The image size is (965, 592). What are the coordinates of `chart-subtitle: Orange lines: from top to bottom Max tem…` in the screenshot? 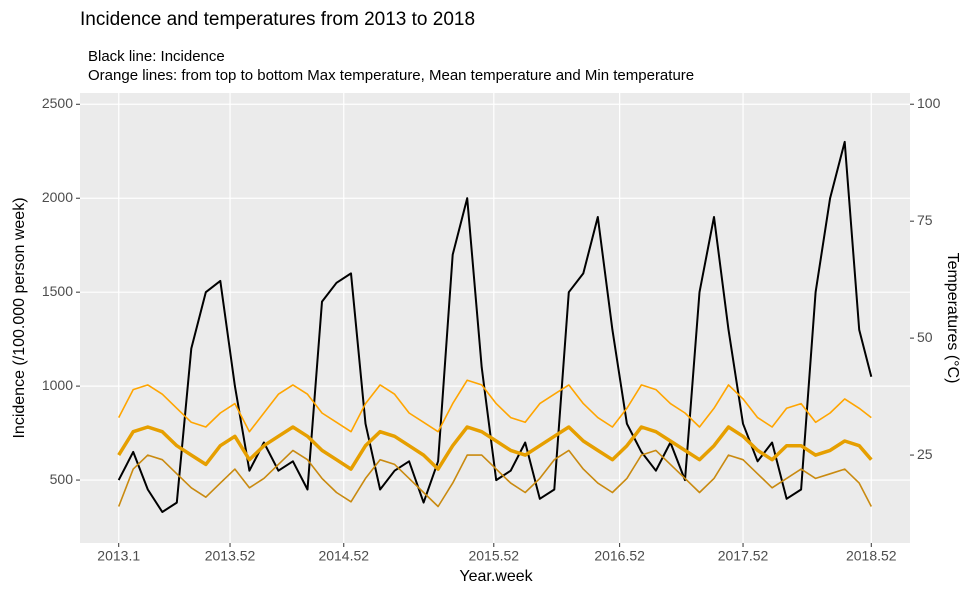 It's located at (391, 75).